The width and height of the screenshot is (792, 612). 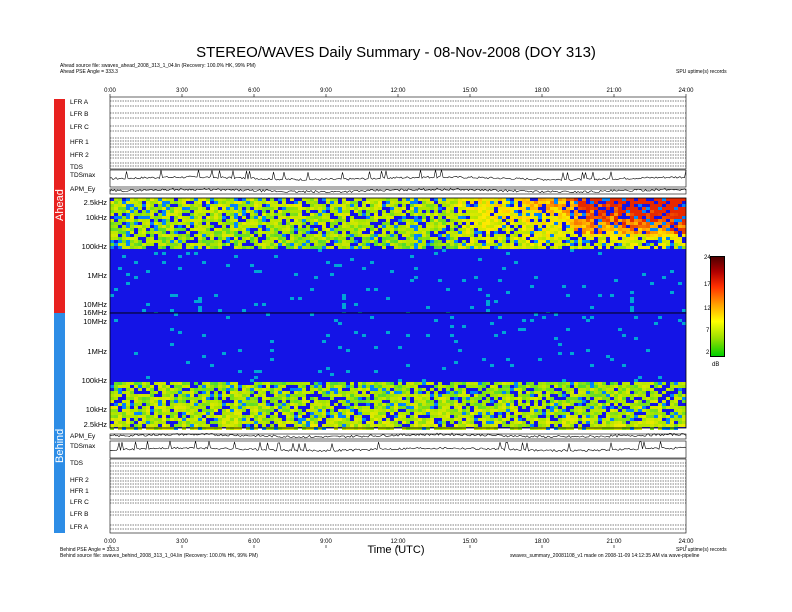 What do you see at coordinates (716, 365) in the screenshot?
I see `colorbar-unit: dB` at bounding box center [716, 365].